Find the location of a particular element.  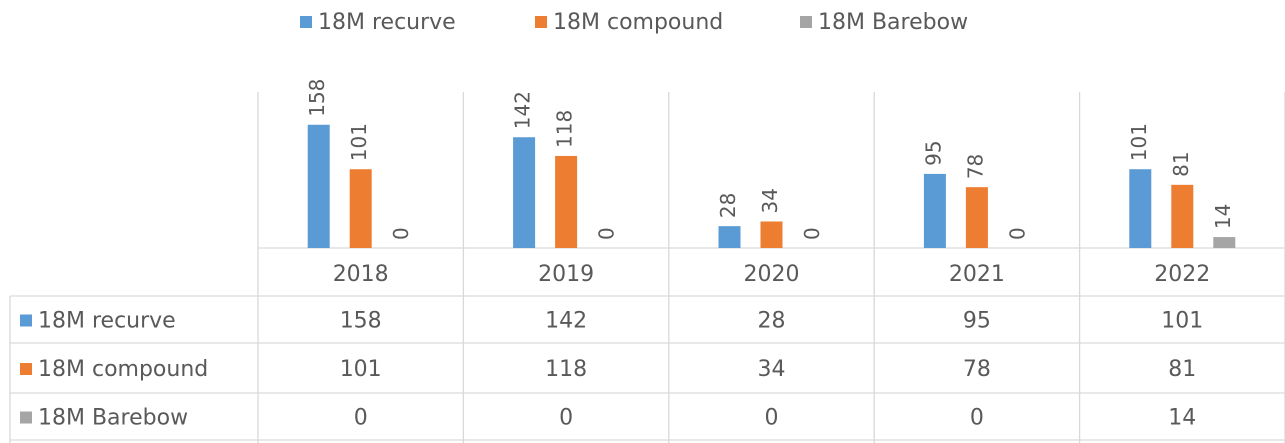

table-row-label: 18M Barebow is located at coordinates (113, 418).